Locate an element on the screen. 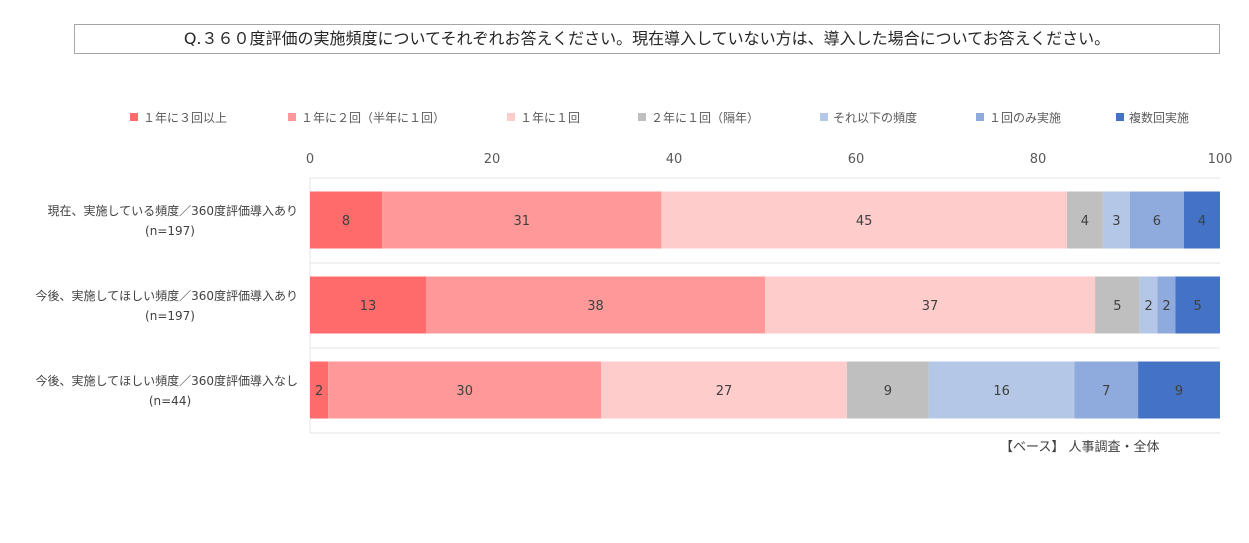 Image resolution: width=1249 pixels, height=543 pixels. data-label: 7 is located at coordinates (1106, 391).